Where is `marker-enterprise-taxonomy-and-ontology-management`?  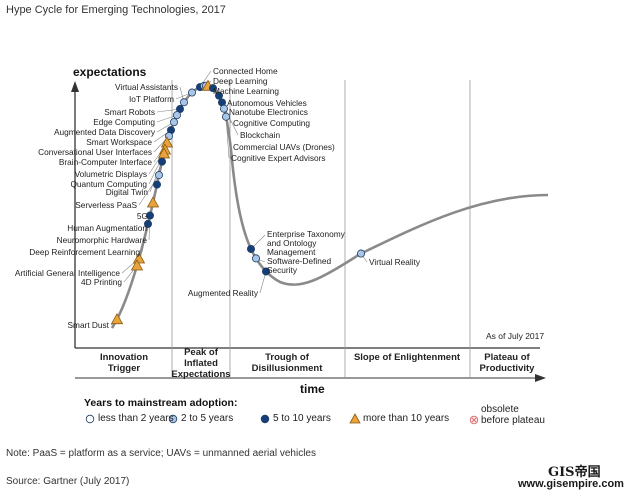 marker-enterprise-taxonomy-and-ontology-management is located at coordinates (250, 248).